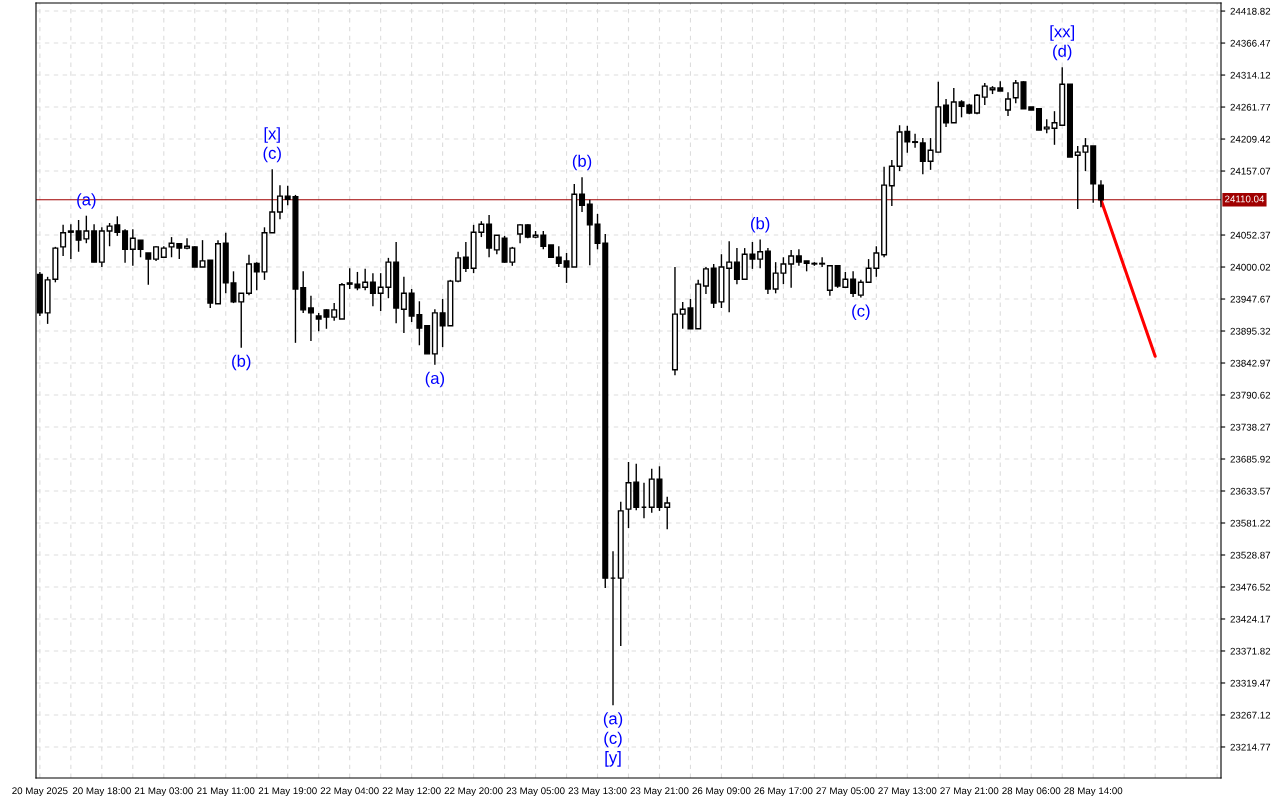  I want to click on y-tick-label: 23947.67, so click(1250, 299).